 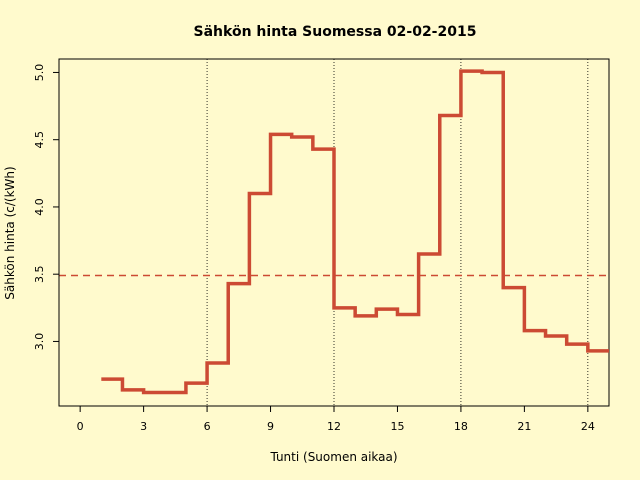 What do you see at coordinates (524, 426) in the screenshot?
I see `x-tick-label-21: 21` at bounding box center [524, 426].